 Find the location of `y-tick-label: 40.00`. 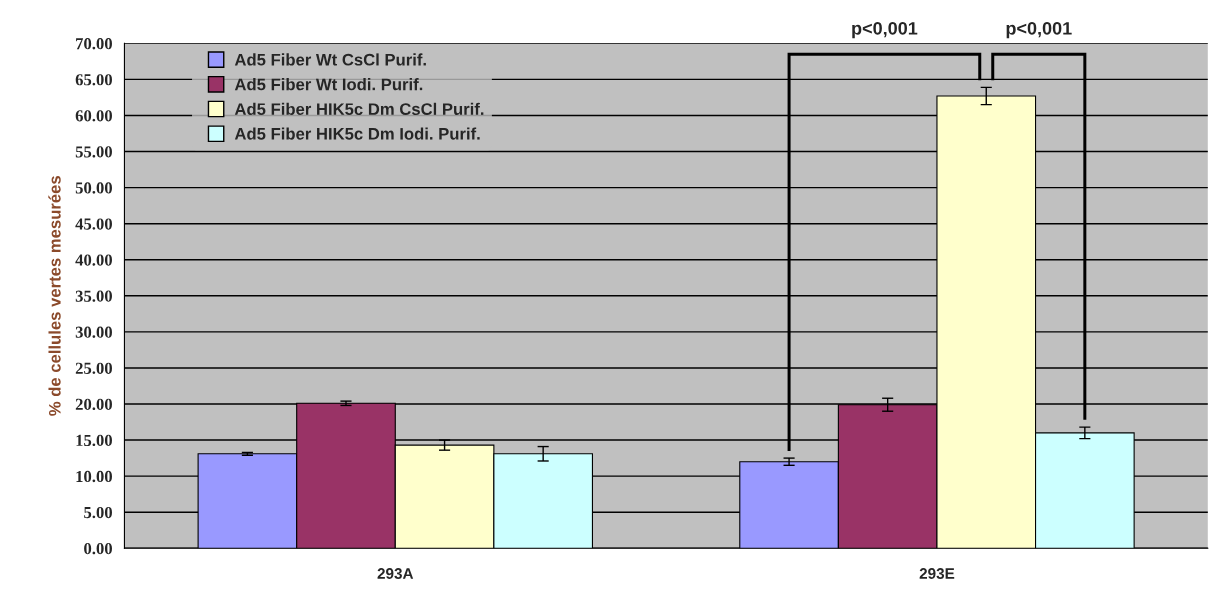

y-tick-label: 40.00 is located at coordinates (93, 260).